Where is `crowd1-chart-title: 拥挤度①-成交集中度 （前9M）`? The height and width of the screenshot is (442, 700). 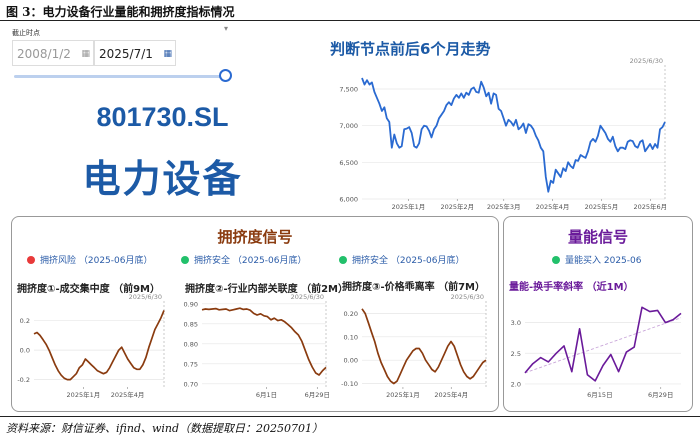
crowd1-chart-title: 拥挤度①-成交集中度 （前9M） is located at coordinates (89, 289).